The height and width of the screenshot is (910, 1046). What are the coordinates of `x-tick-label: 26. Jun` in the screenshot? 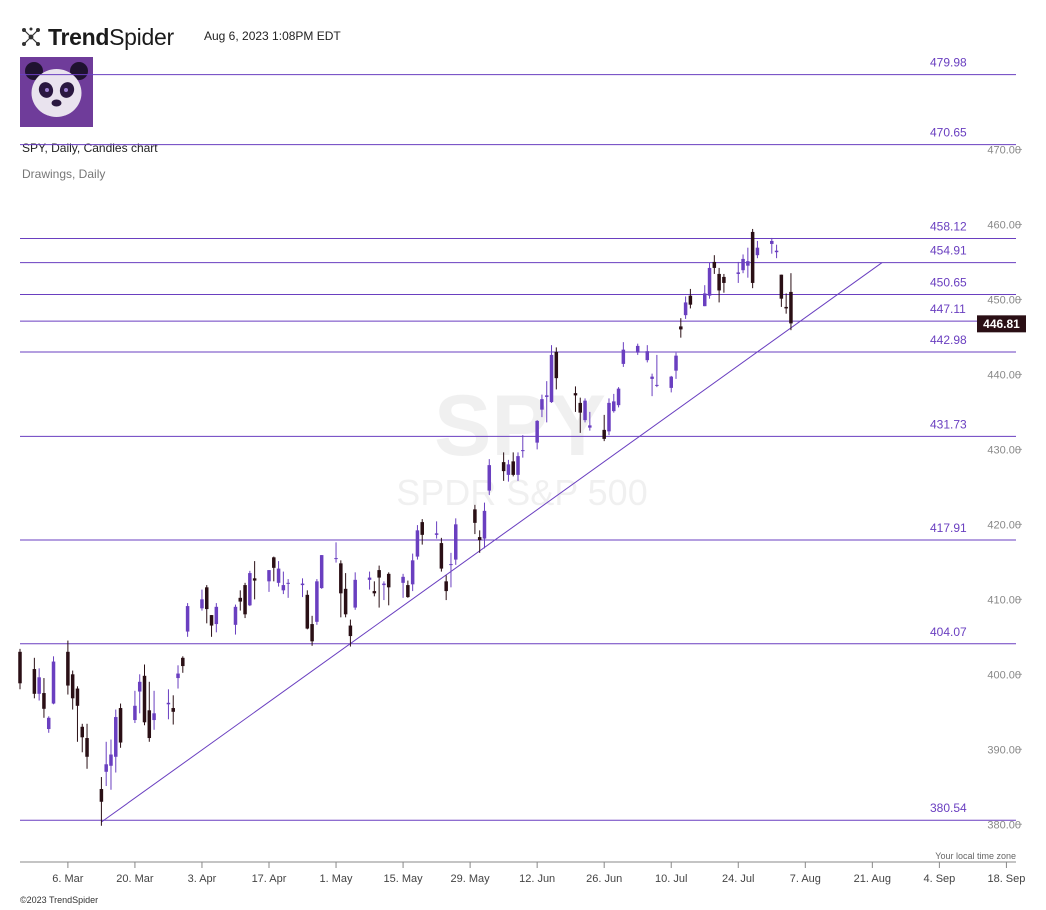 It's located at (604, 879).